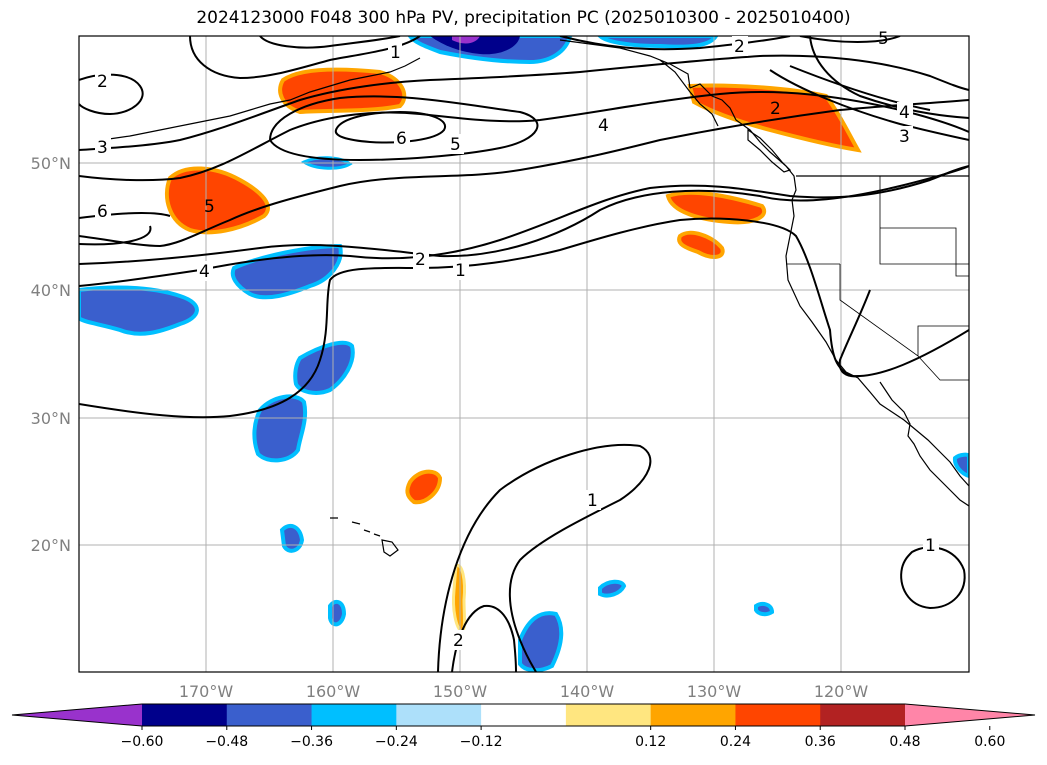 This screenshot has height=765, width=1047. I want to click on longitude-labels: 170°W 160°W 150°W 140°W 130°W 120°W, so click(524, 691).